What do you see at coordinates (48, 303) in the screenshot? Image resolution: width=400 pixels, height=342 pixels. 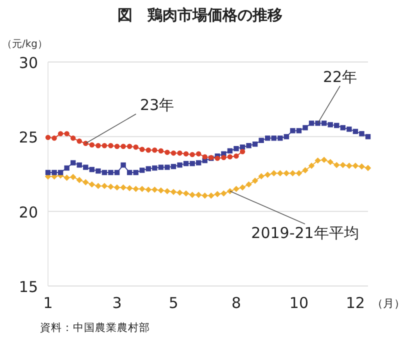 I see `x-tick-label: 1` at bounding box center [48, 303].